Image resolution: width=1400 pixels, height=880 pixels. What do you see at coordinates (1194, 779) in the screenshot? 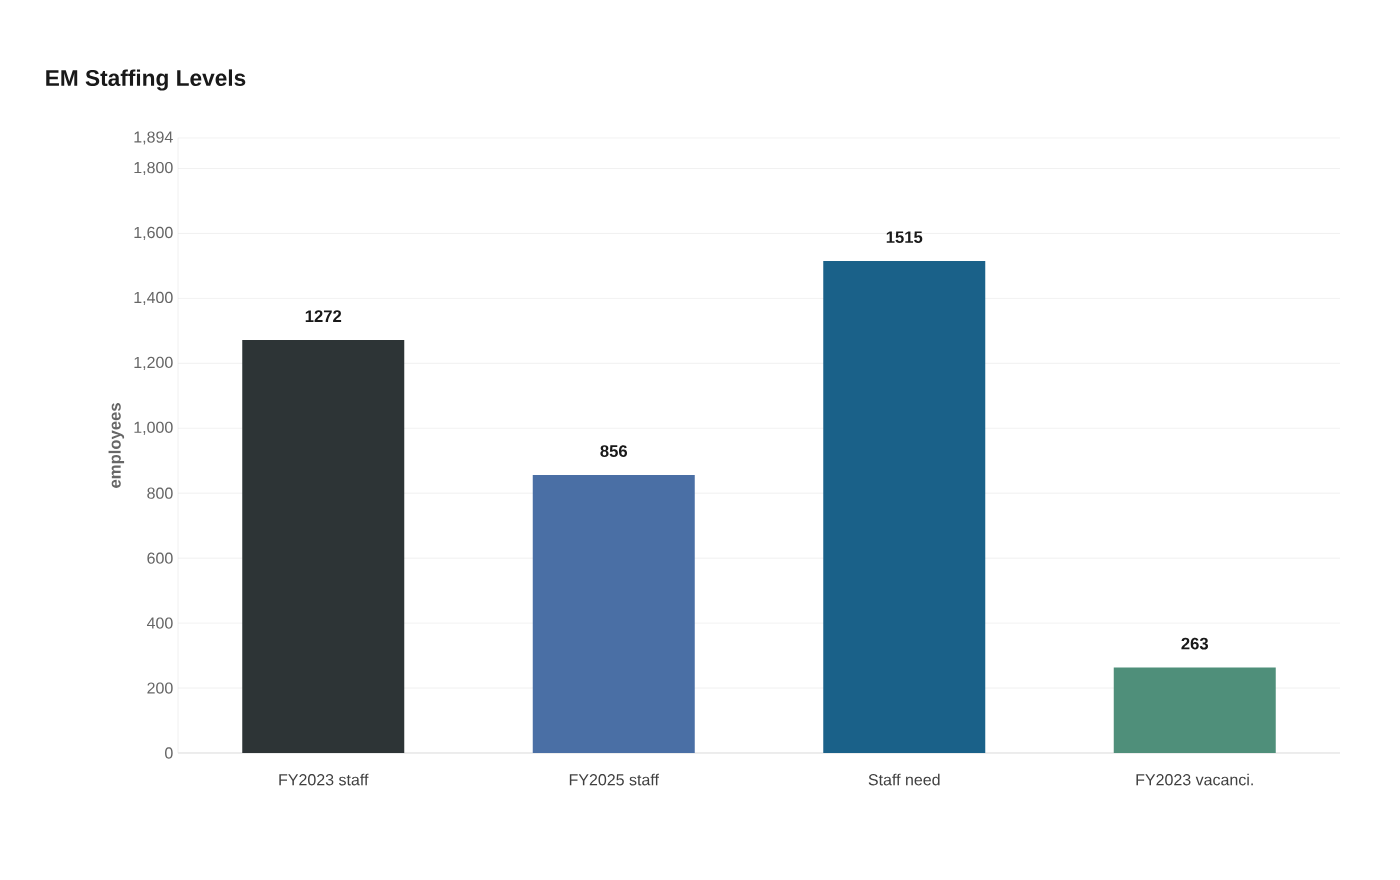
I see `x-tick-label: FY2023 vacanci.` at bounding box center [1194, 779].